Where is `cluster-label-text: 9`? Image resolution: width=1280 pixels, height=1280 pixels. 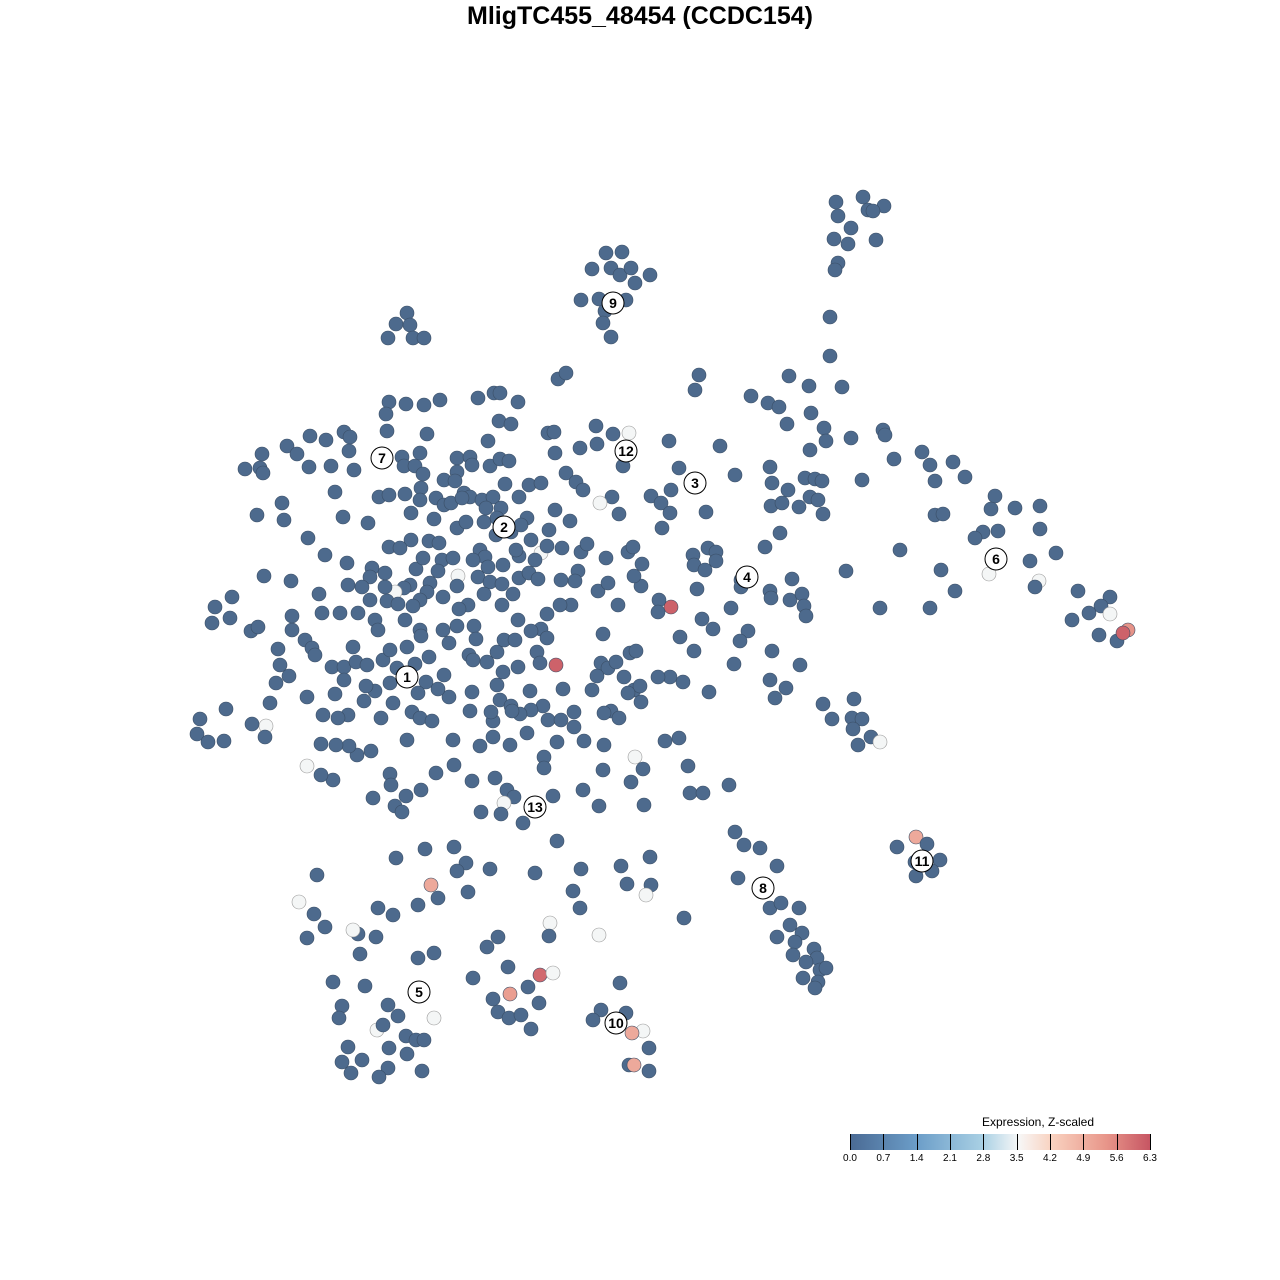 cluster-label-text: 9 is located at coordinates (613, 303).